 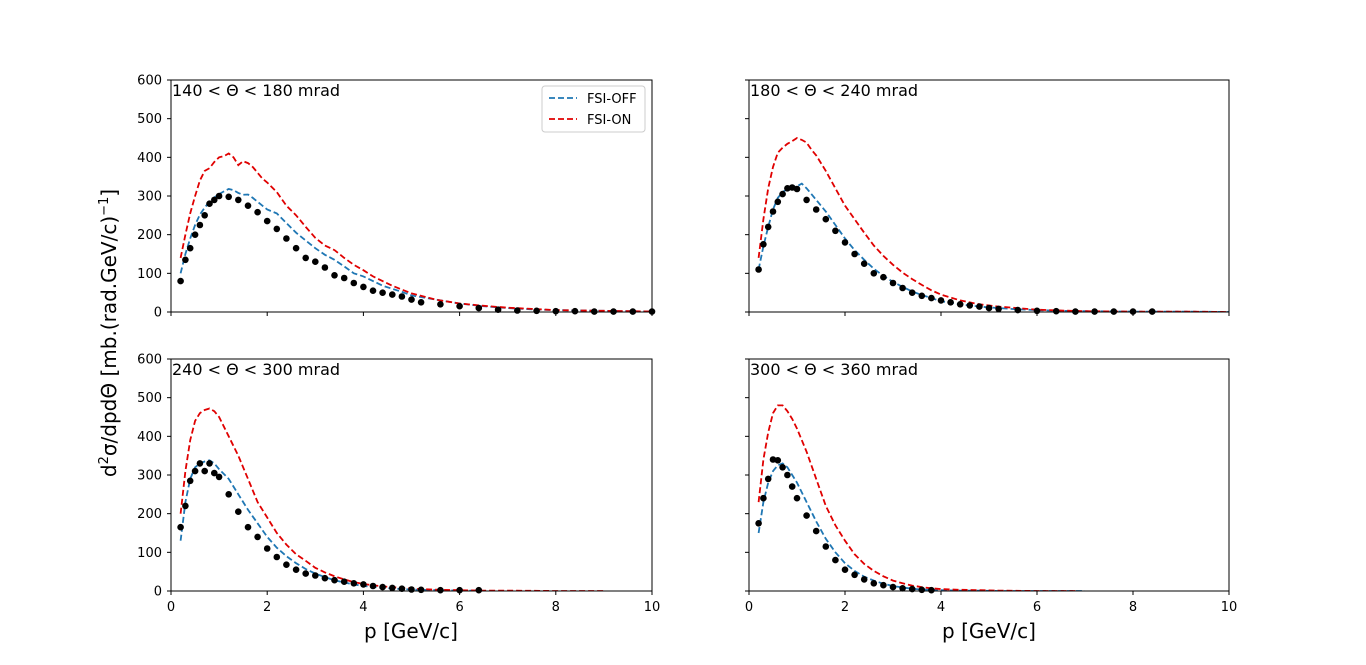 What do you see at coordinates (749, 607) in the screenshot?
I see `x-tick-label: 0` at bounding box center [749, 607].